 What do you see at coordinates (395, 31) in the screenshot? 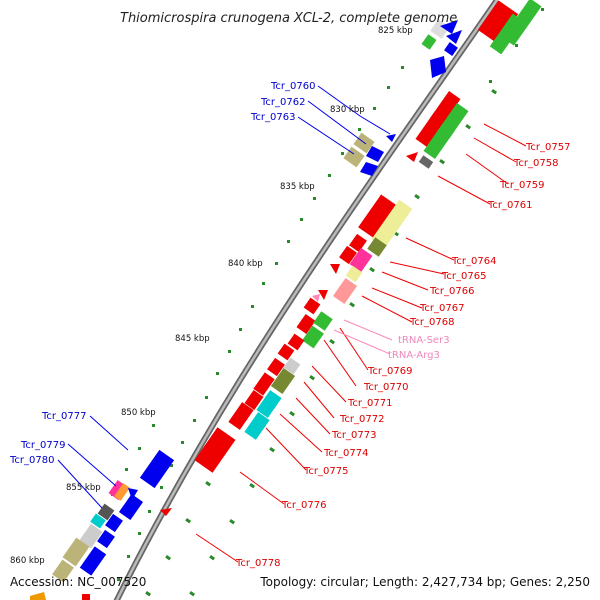
I see `kbp-tick-825: 825 kbp` at bounding box center [395, 31].